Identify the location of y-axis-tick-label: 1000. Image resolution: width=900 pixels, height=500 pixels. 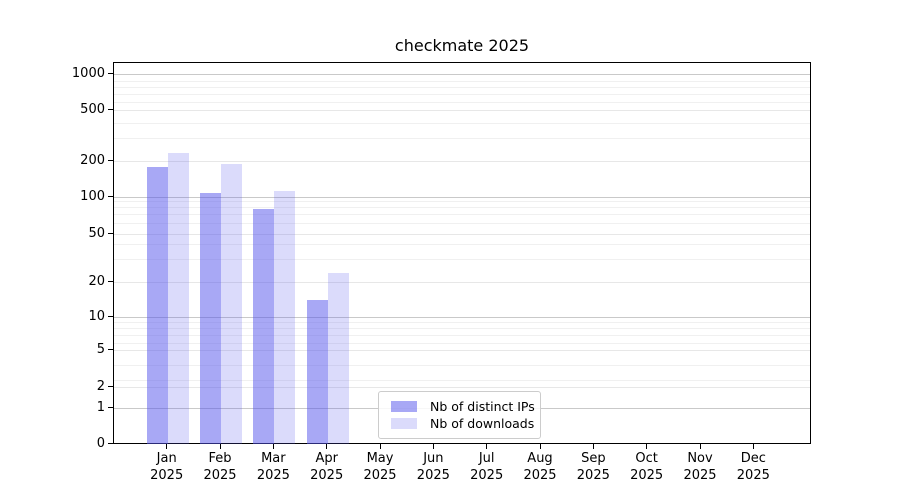
(88, 73).